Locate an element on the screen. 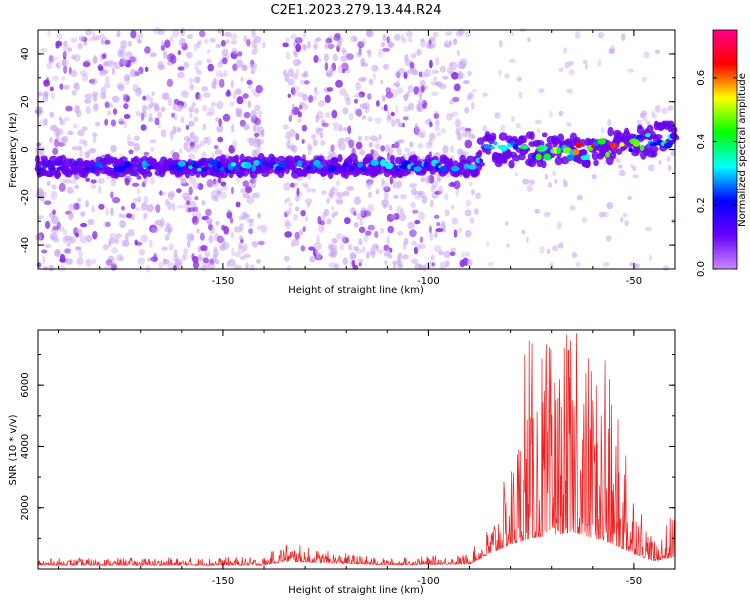 Image resolution: width=750 pixels, height=600 pixels. snr-y-label: SNR (10 * v/v) is located at coordinates (13, 449).